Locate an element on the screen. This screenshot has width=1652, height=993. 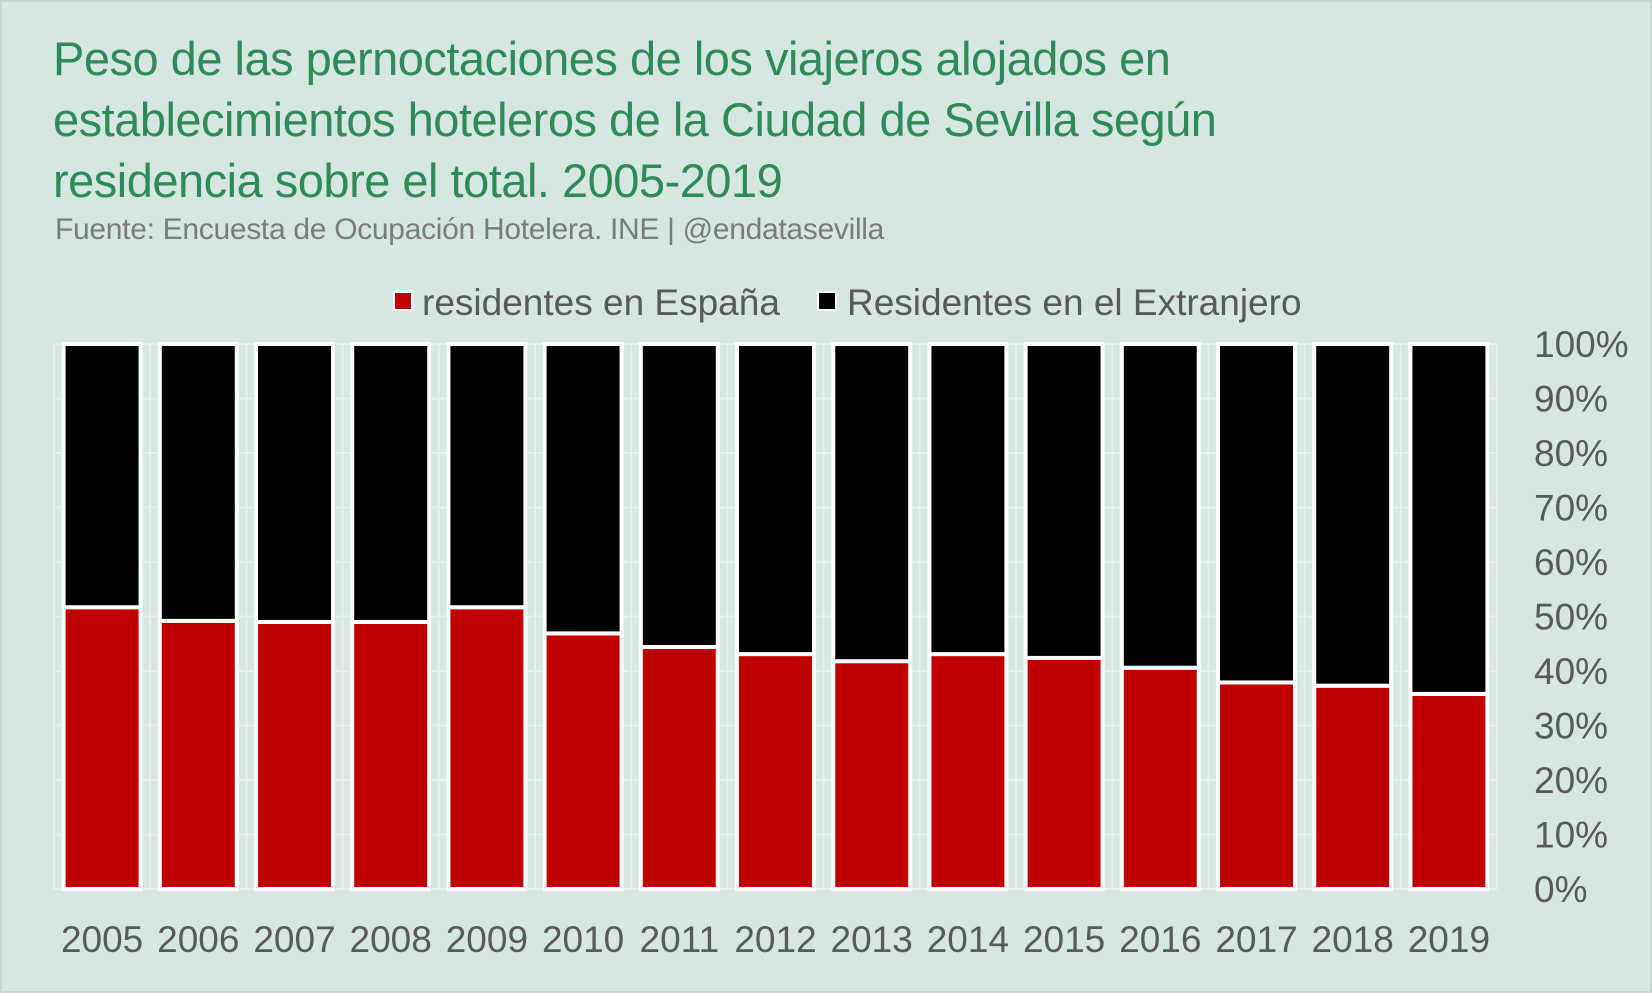
x-tick-label-2007: 2007 is located at coordinates (294, 939).